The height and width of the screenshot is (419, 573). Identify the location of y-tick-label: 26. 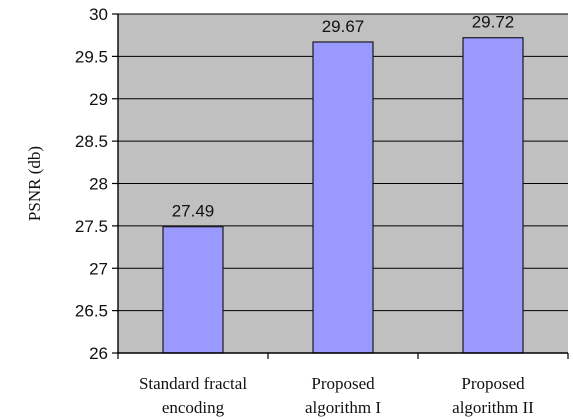
(98, 353).